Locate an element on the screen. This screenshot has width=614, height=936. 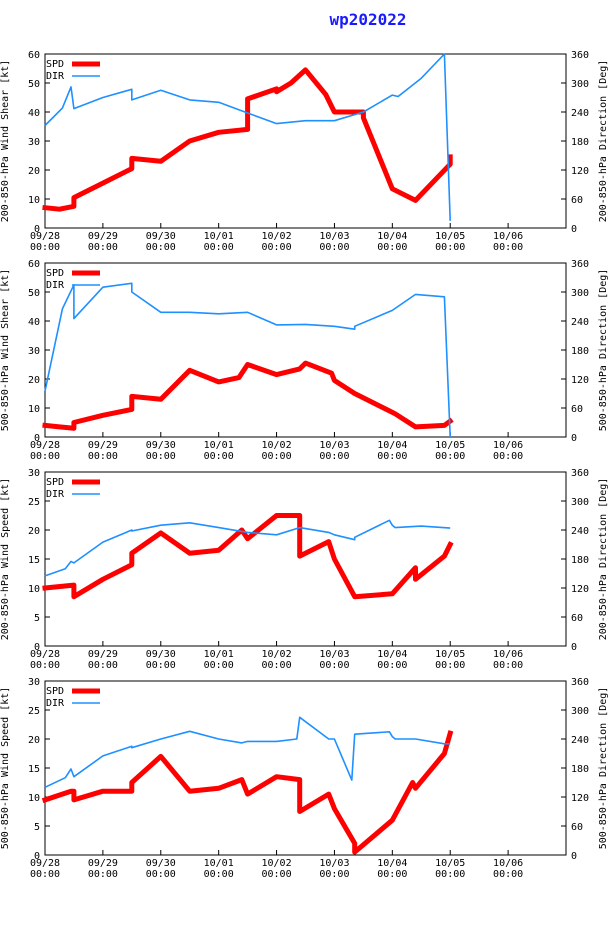
left-tick-label: 50 is located at coordinates (34, 293).